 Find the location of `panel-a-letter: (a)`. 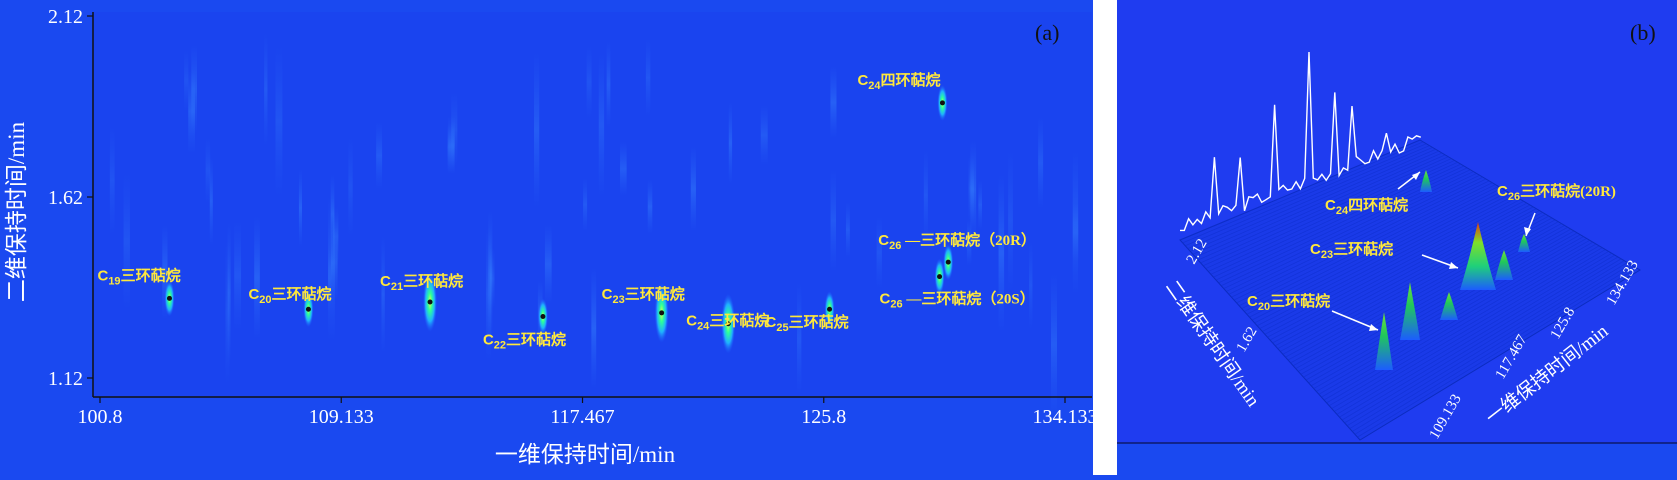

panel-a-letter: (a) is located at coordinates (1047, 32).